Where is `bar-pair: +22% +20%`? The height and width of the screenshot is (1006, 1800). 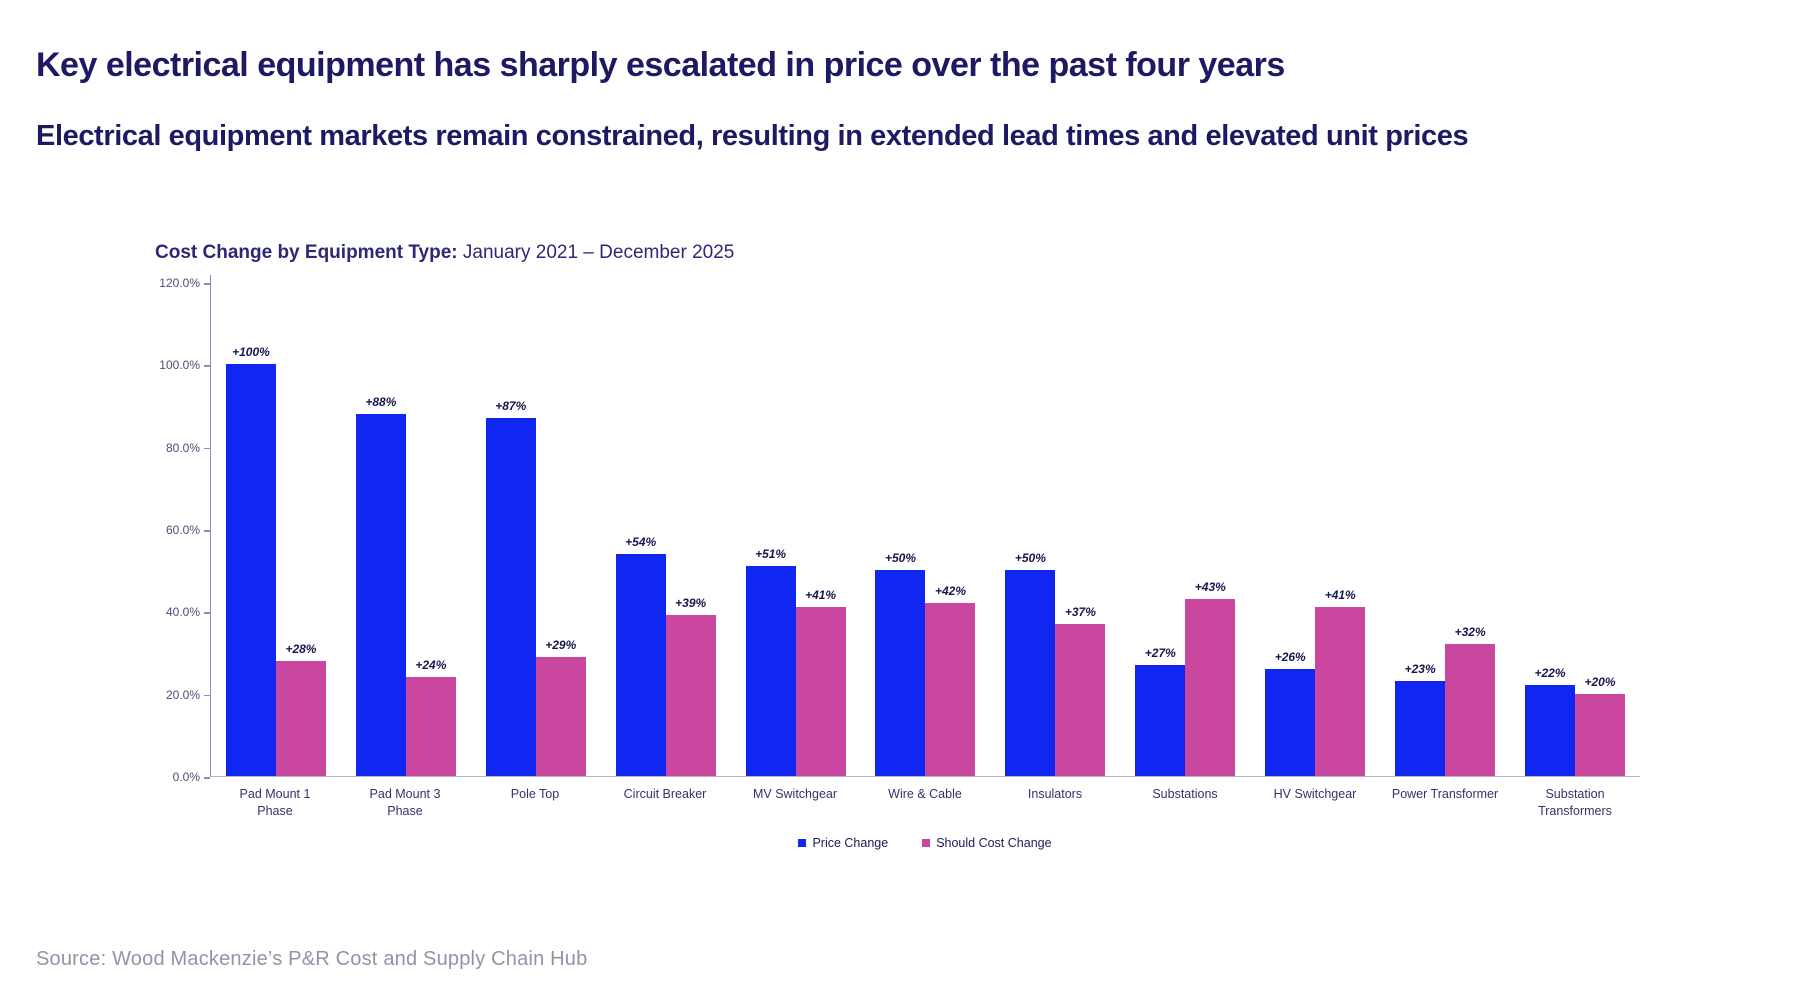
bar-pair: +22% +20% is located at coordinates (1575, 721).